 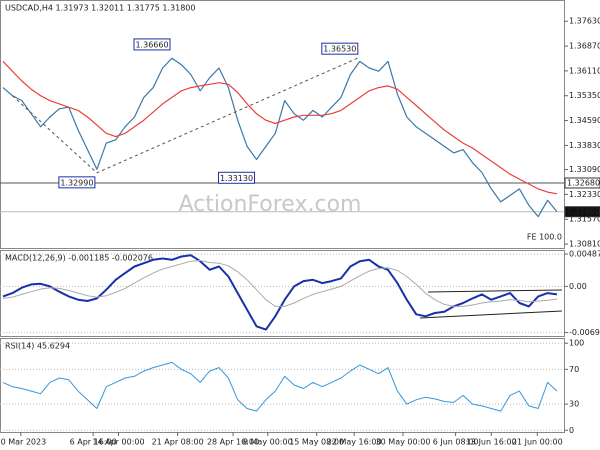 I want to click on panel-title: MACD(12,26,9) -0.001185 -0.002076, so click(x=79, y=258).